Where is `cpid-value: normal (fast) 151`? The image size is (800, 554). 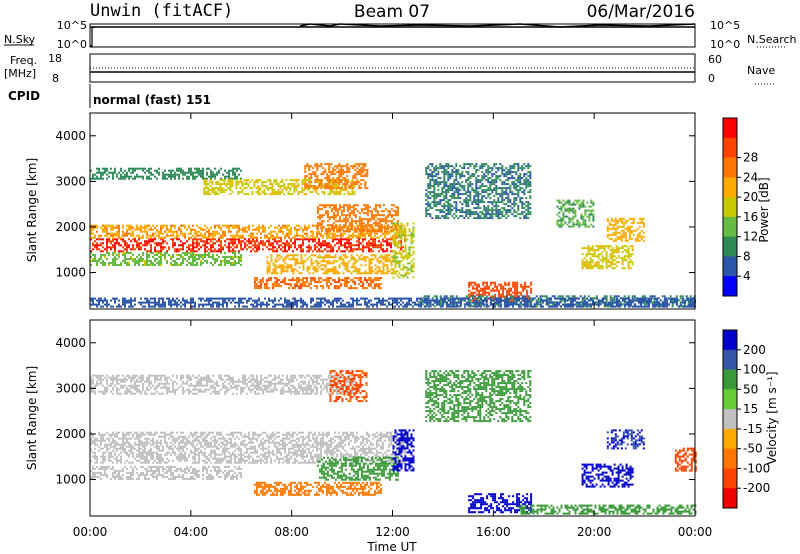 cpid-value: normal (fast) 151 is located at coordinates (152, 100).